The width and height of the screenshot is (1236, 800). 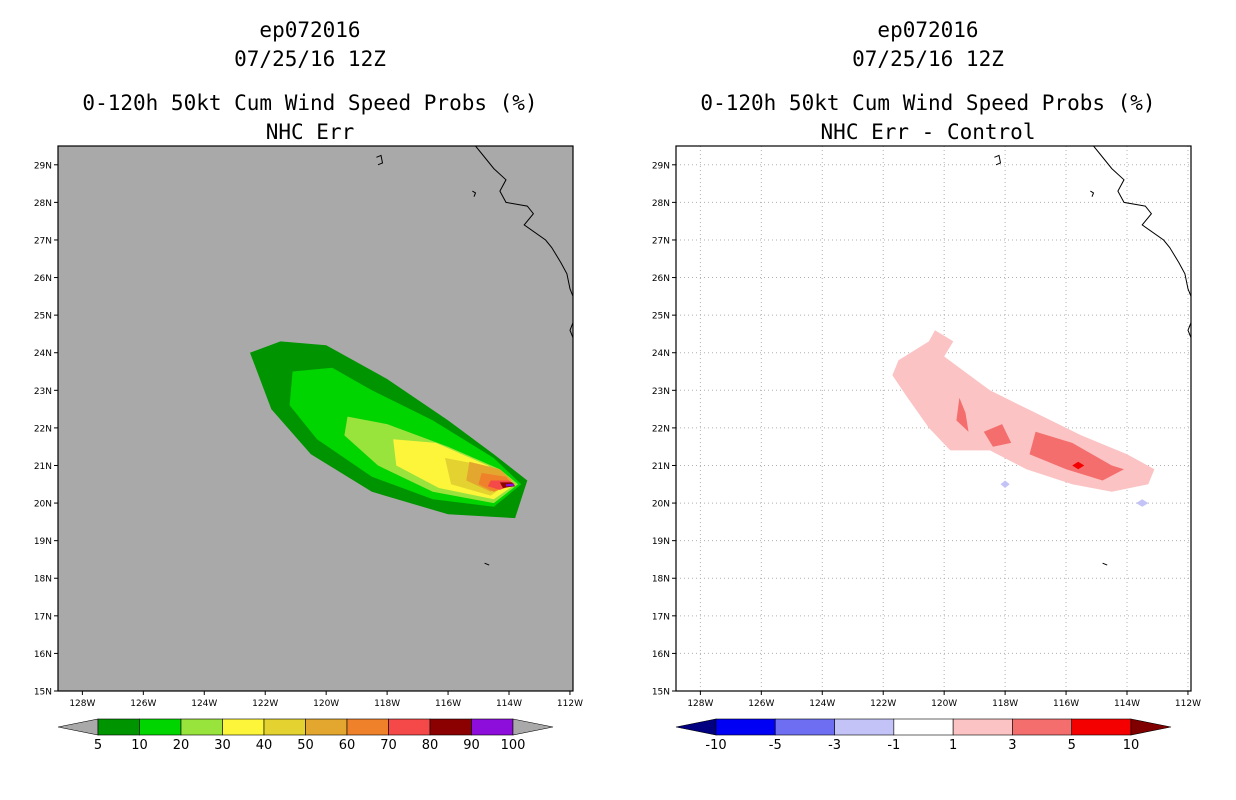 What do you see at coordinates (310, 103) in the screenshot?
I see `left-title-product: 0-120h 50kt Cum Wind Speed Probs (%)` at bounding box center [310, 103].